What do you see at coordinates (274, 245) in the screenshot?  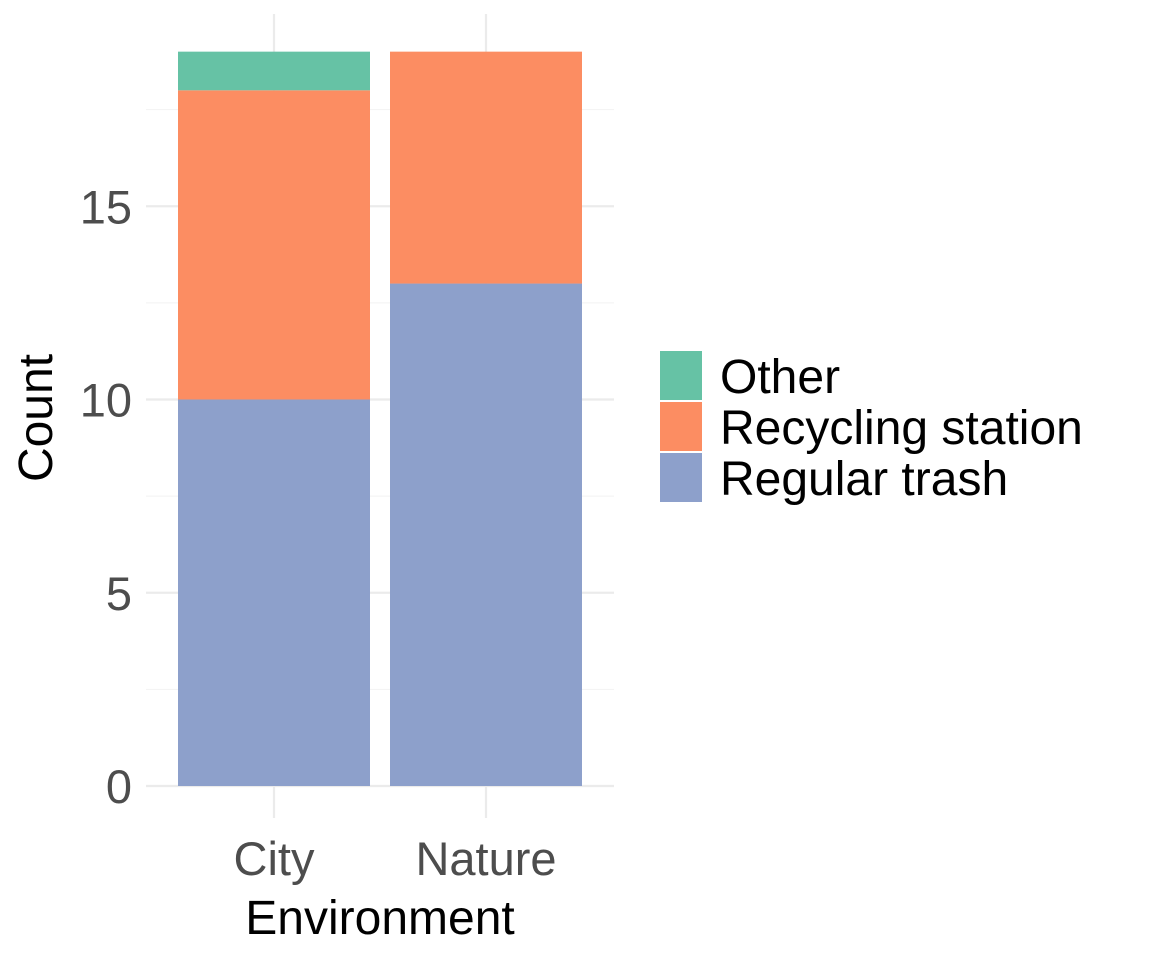 I see `bar-city-recycling-station` at bounding box center [274, 245].